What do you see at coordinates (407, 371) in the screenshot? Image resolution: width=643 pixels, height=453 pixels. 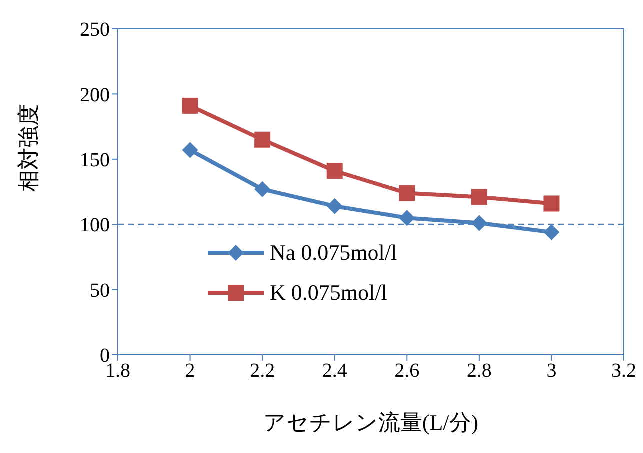 I see `x-tick-label: 2.6` at bounding box center [407, 371].